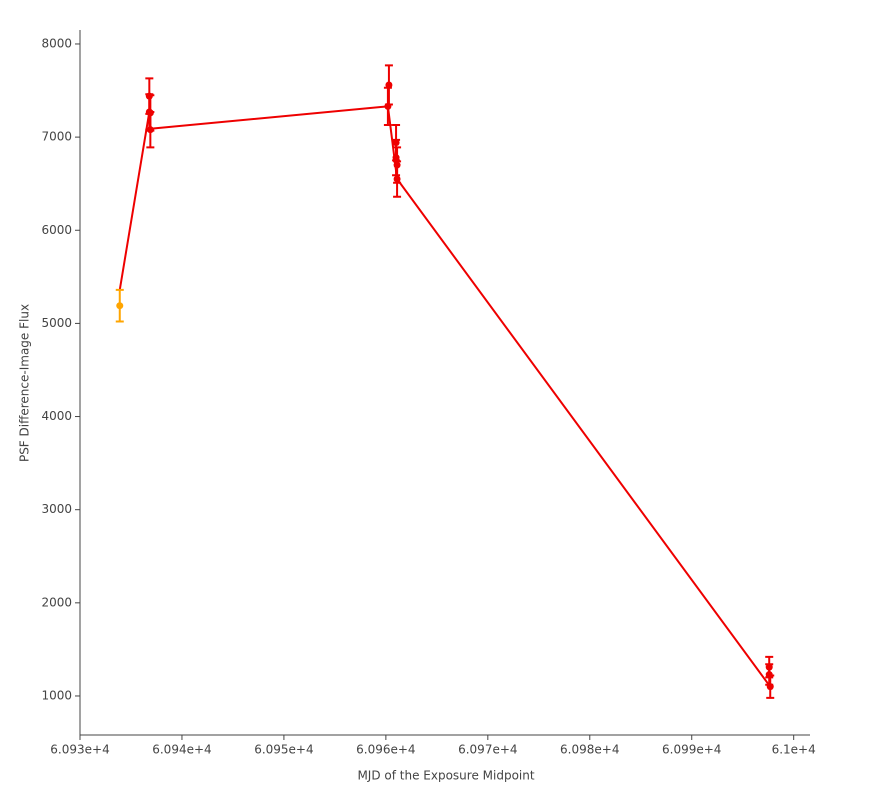 Image resolution: width=890 pixels, height=795 pixels. I want to click on x-tick-label: 6.096e+4, so click(385, 750).